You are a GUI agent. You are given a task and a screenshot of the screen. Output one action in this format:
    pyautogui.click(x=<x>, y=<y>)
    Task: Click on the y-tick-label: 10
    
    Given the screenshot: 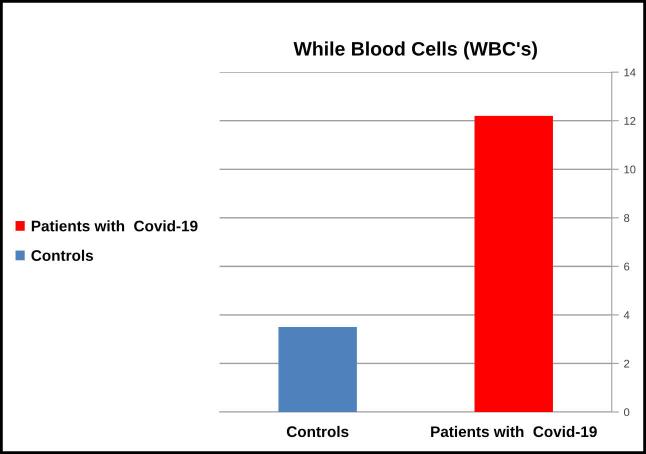 What is the action you would take?
    pyautogui.click(x=630, y=170)
    